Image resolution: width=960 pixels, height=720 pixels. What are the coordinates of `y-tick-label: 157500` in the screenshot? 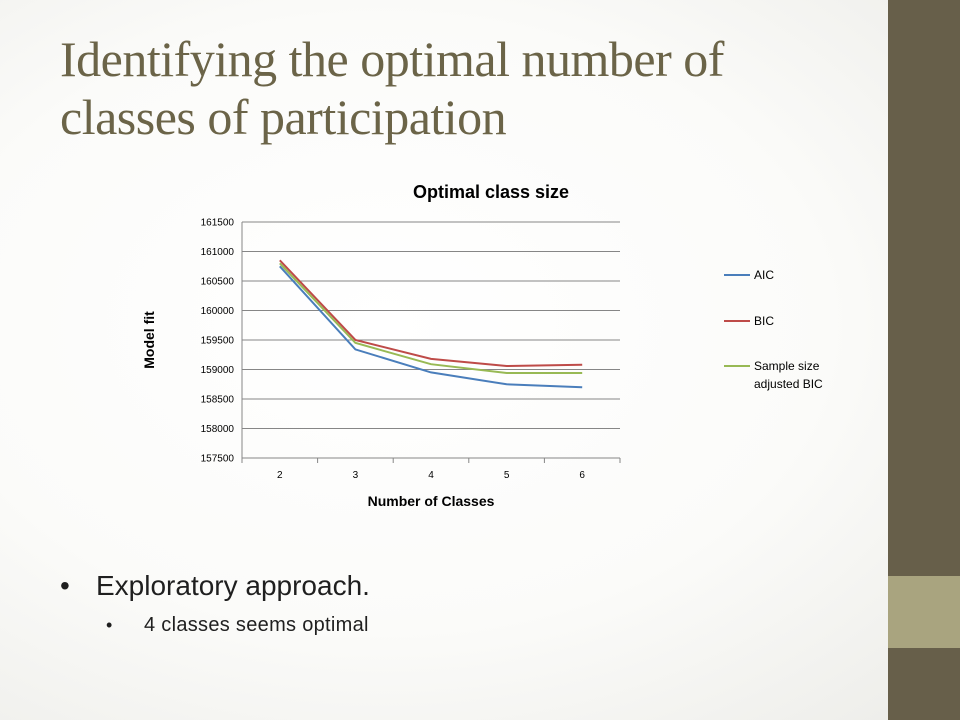 It's located at (218, 459).